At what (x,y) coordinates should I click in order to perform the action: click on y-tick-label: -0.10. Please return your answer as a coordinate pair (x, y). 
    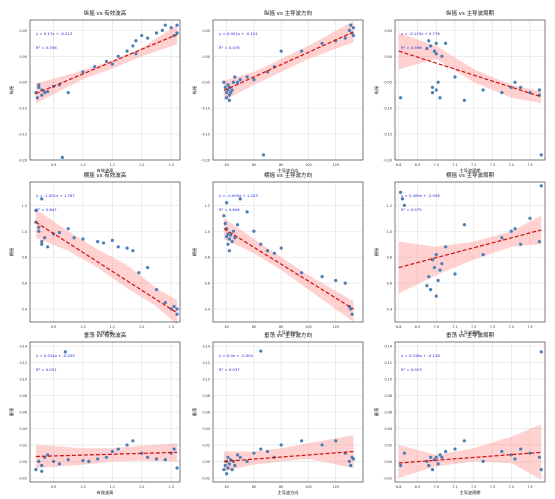
    Looking at the image, I should click on (22, 109).